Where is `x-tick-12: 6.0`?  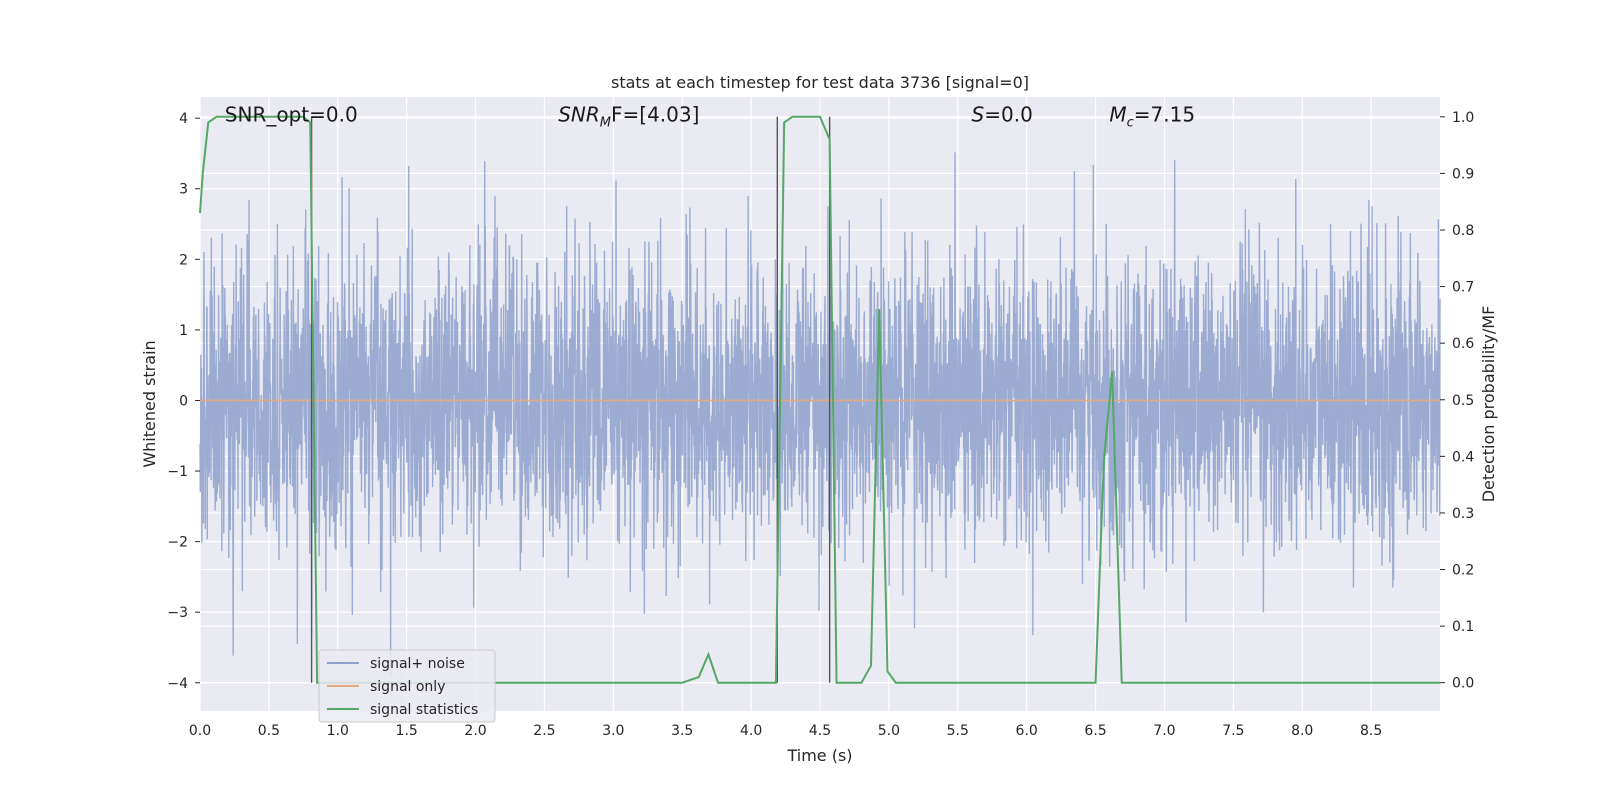 x-tick-12: 6.0 is located at coordinates (1027, 731).